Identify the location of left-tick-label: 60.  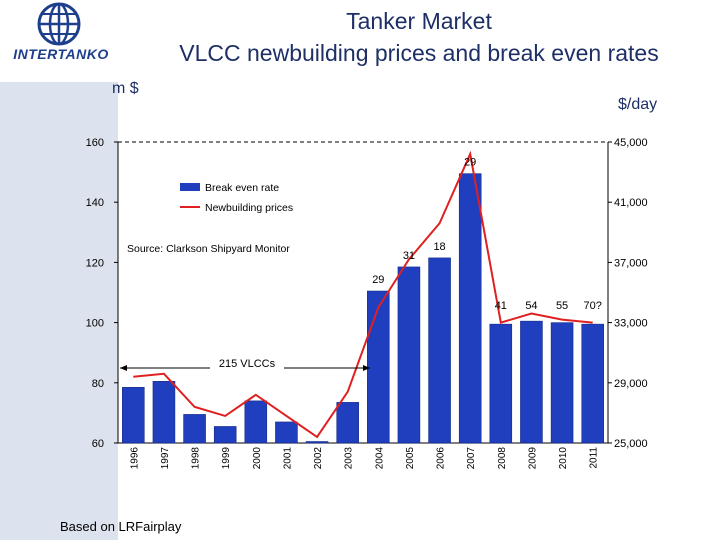
(98, 444).